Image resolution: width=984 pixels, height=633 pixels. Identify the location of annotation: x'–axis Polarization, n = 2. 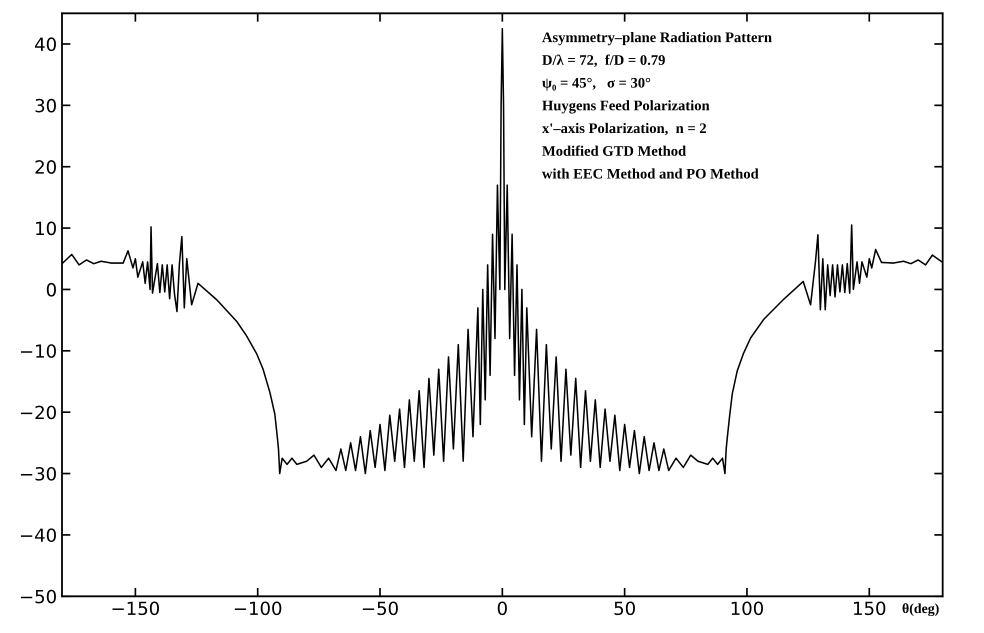
(624, 129).